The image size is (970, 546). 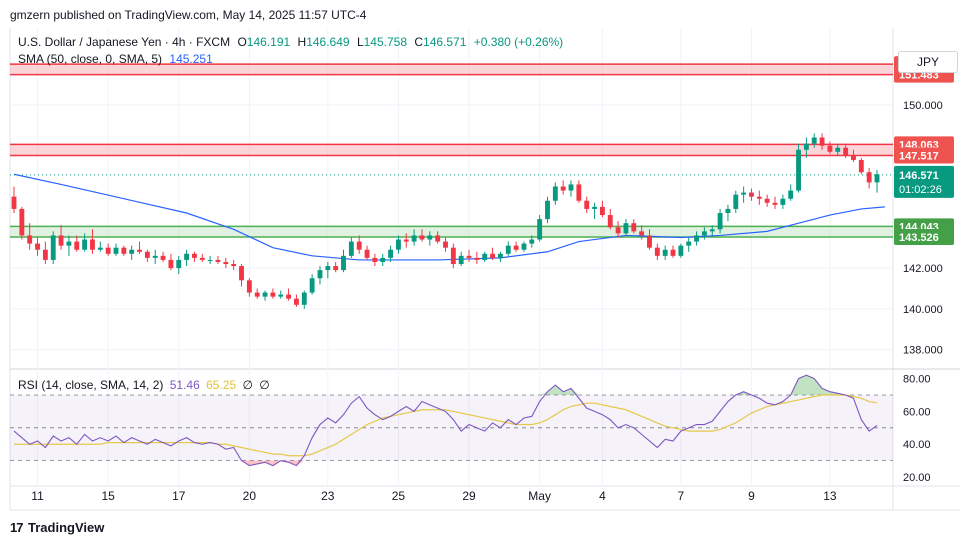 What do you see at coordinates (360, 42) in the screenshot?
I see `low-label: L` at bounding box center [360, 42].